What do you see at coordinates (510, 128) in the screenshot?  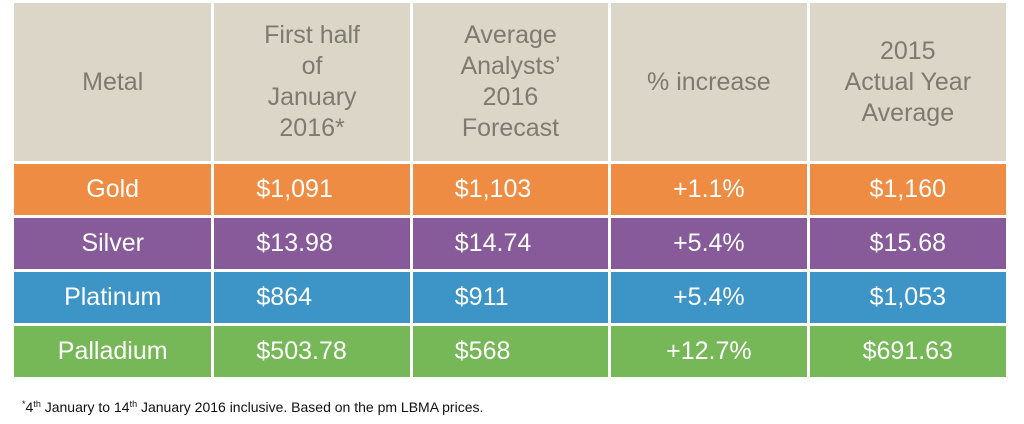 I see `header-line: Forecast` at bounding box center [510, 128].